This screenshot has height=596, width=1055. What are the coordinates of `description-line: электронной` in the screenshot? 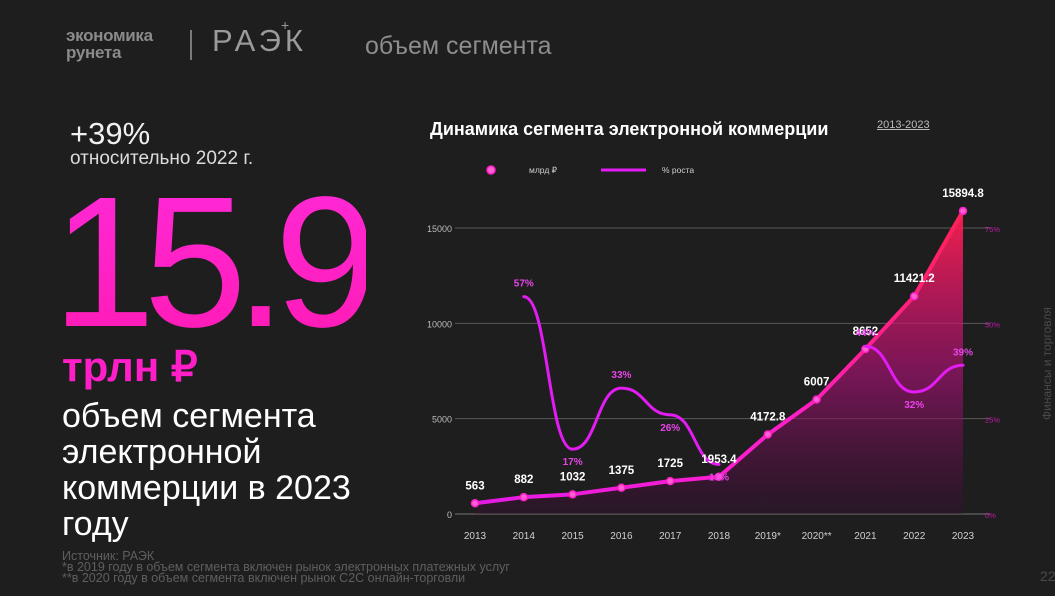 It's located at (162, 452).